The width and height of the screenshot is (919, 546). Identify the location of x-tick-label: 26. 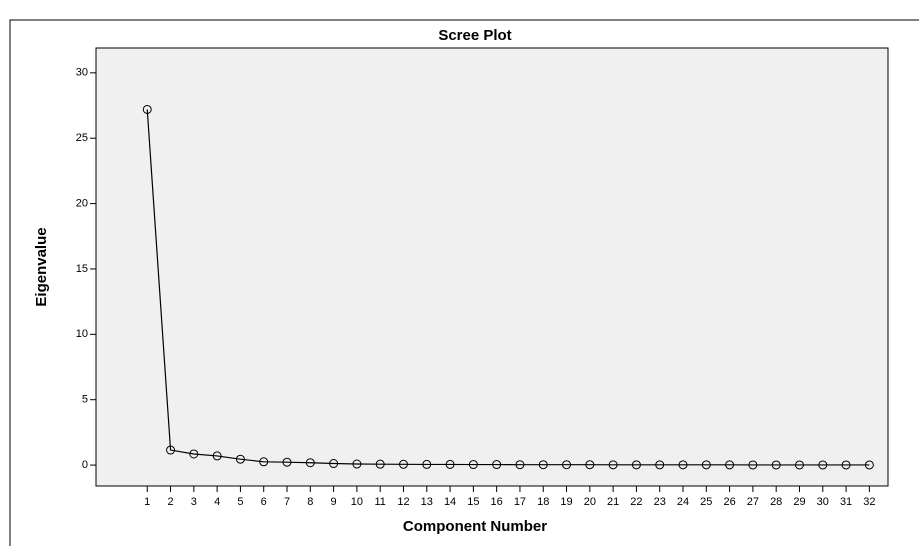
(729, 502).